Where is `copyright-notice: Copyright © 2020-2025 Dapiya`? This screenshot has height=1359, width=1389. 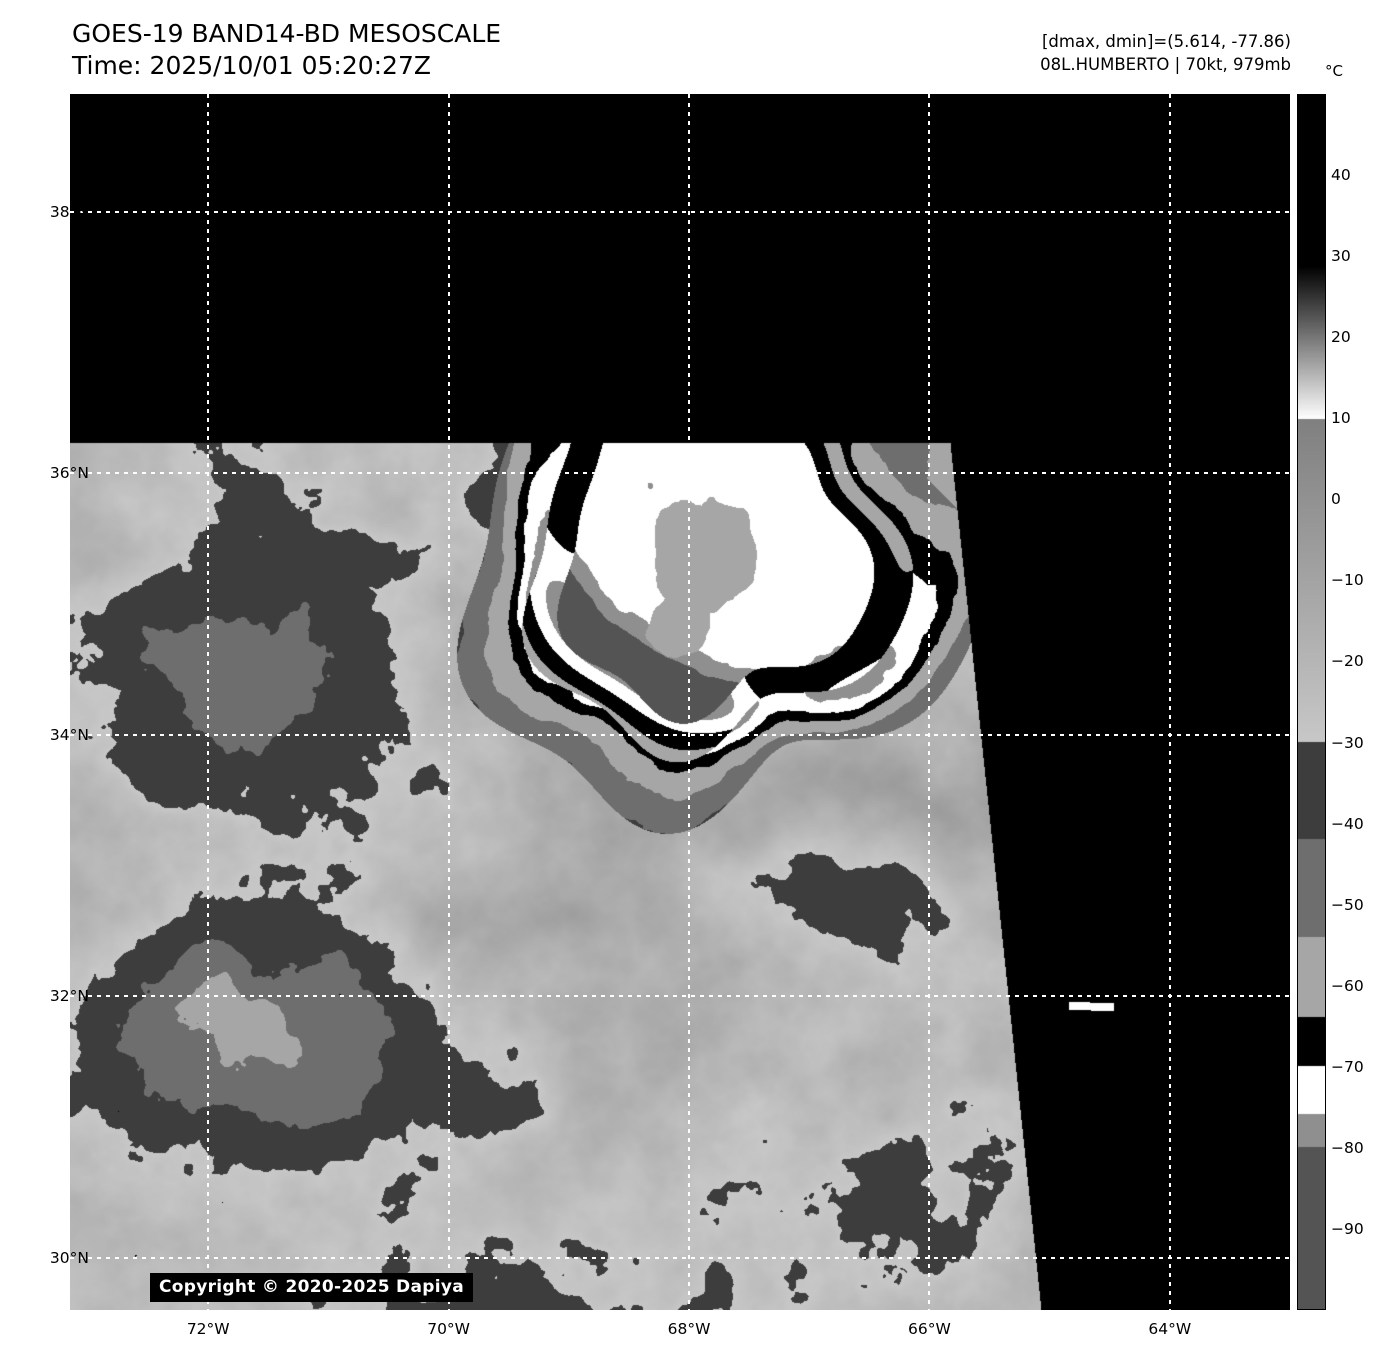 copyright-notice: Copyright © 2020-2025 Dapiya is located at coordinates (311, 1287).